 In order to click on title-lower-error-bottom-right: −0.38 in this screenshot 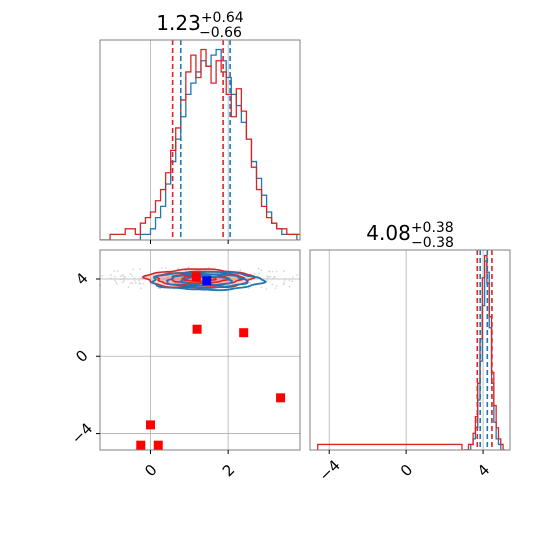, I will do `click(432, 243)`.